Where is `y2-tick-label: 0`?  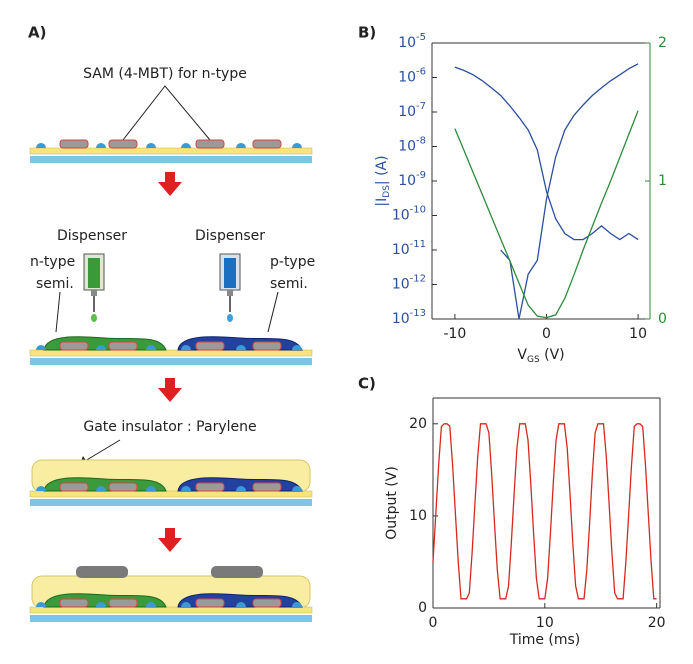 y2-tick-label: 0 is located at coordinates (662, 319).